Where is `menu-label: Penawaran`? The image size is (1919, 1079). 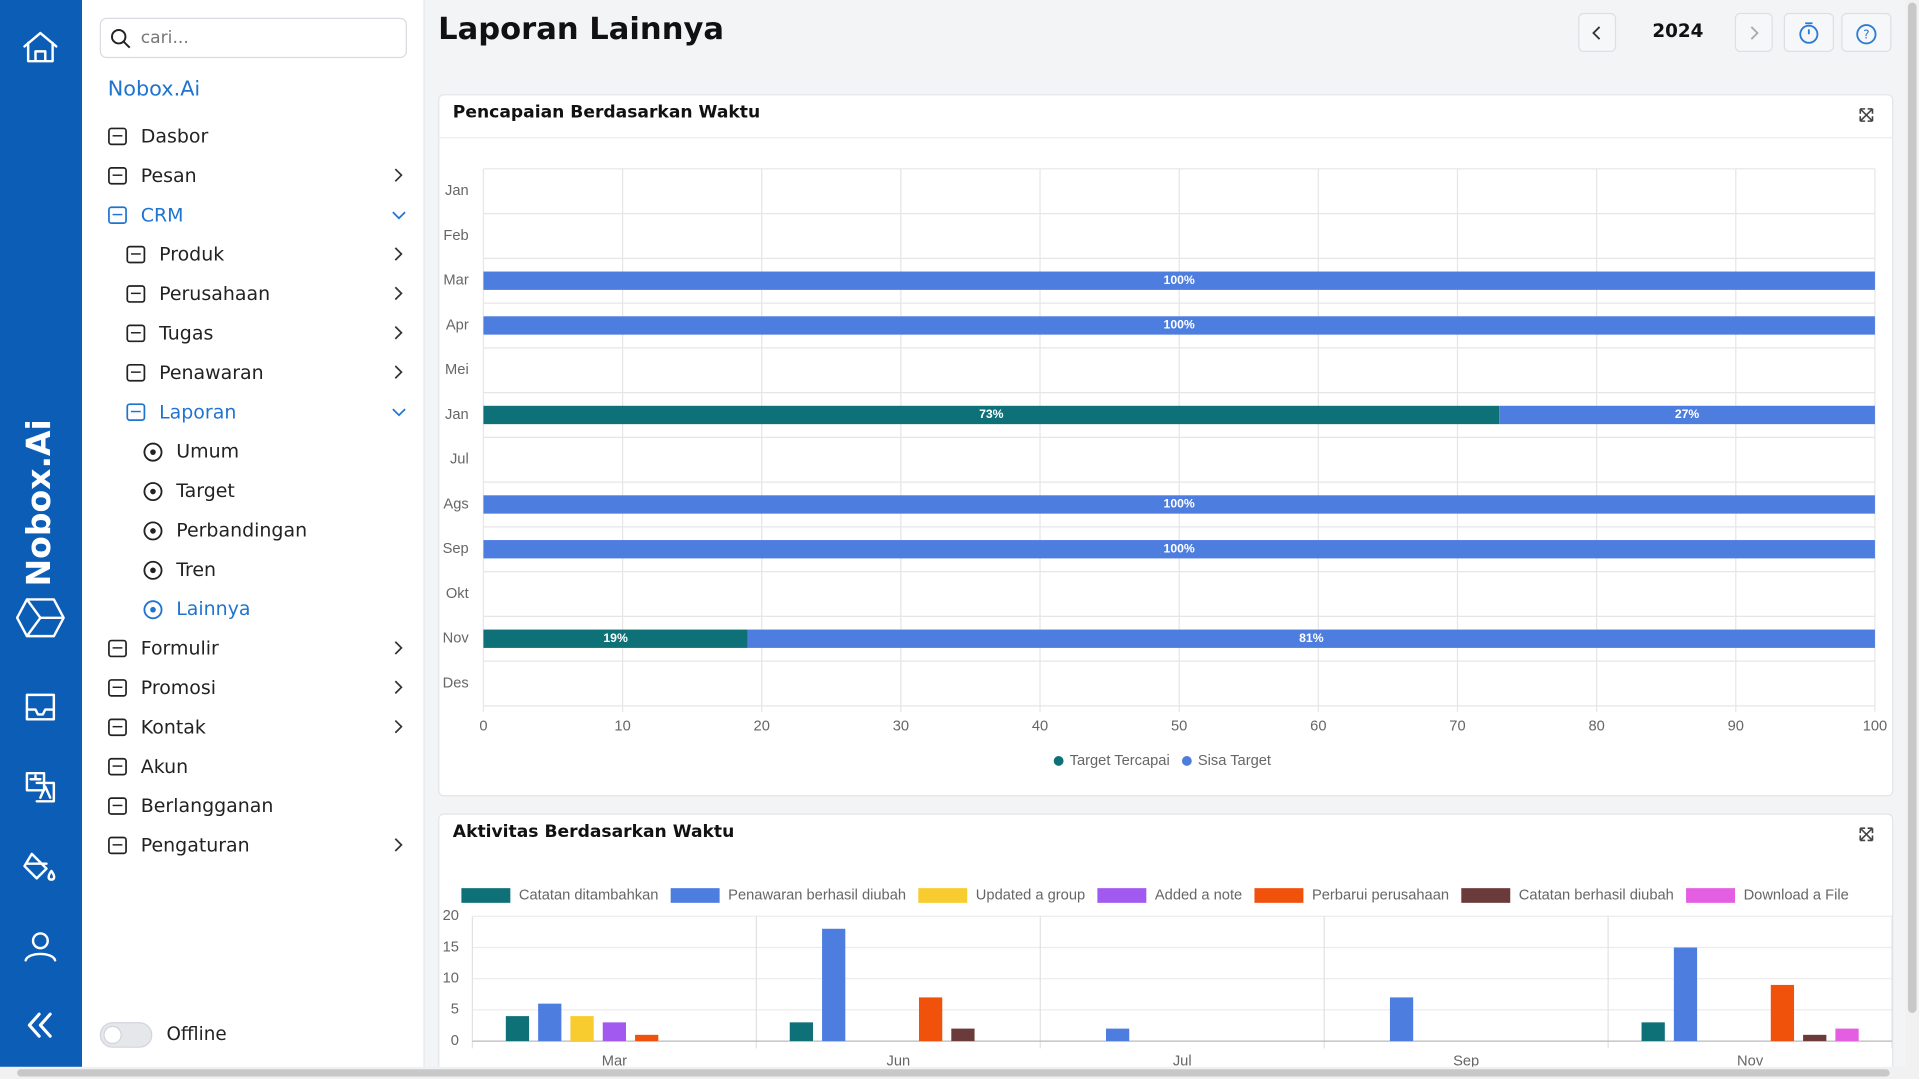
menu-label: Penawaran is located at coordinates (211, 373).